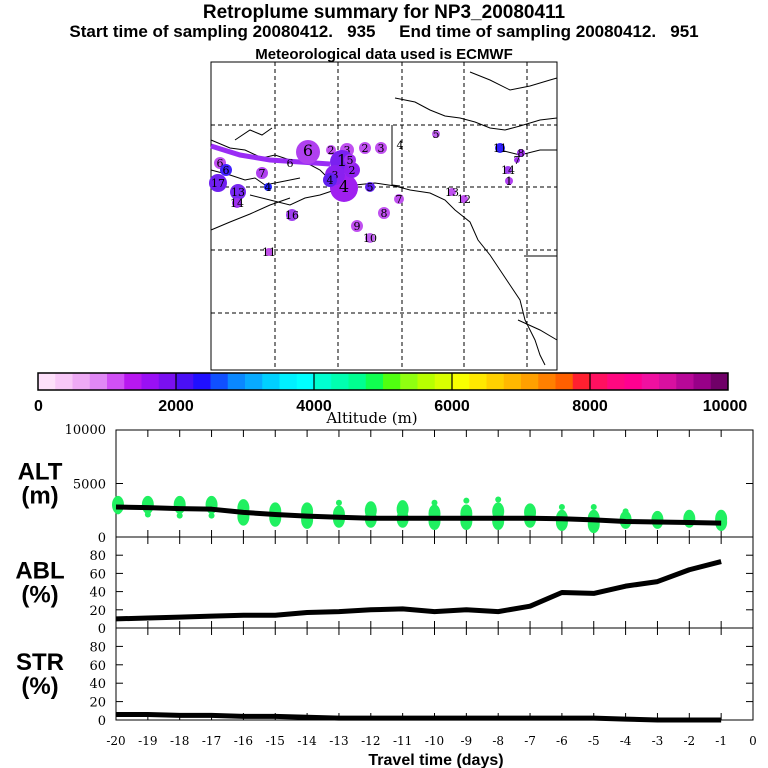 Image resolution: width=768 pixels, height=768 pixels. What do you see at coordinates (402, 741) in the screenshot?
I see `x-tick-label: -11` at bounding box center [402, 741].